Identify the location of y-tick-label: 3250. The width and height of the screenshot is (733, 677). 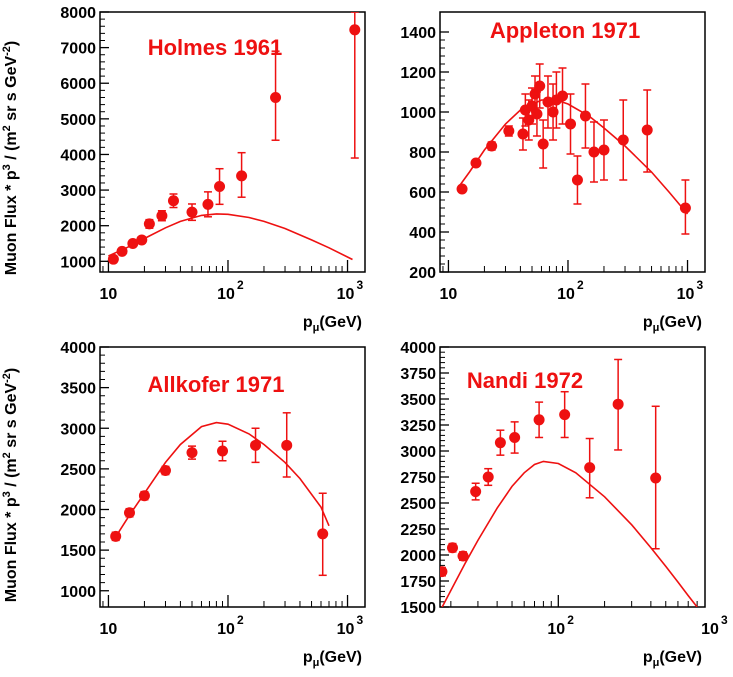
(418, 426).